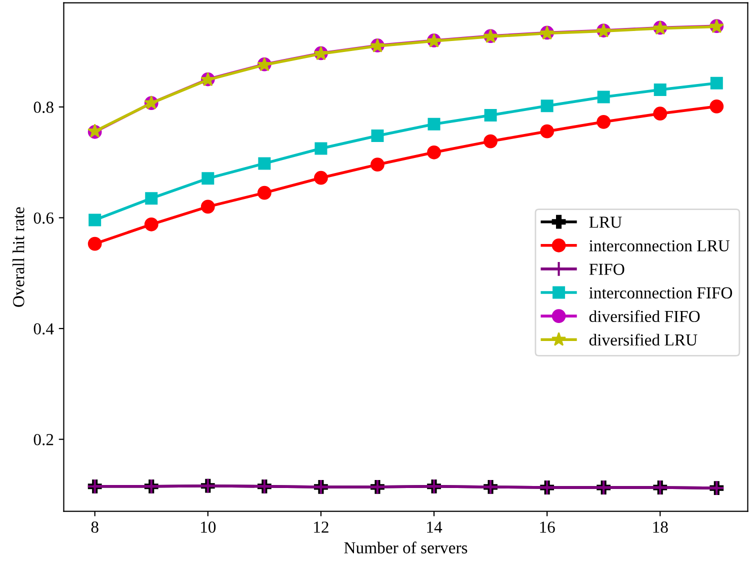 This screenshot has height=565, width=750. Describe the element at coordinates (44, 107) in the screenshot. I see `y-tick-label: 0.8` at that location.